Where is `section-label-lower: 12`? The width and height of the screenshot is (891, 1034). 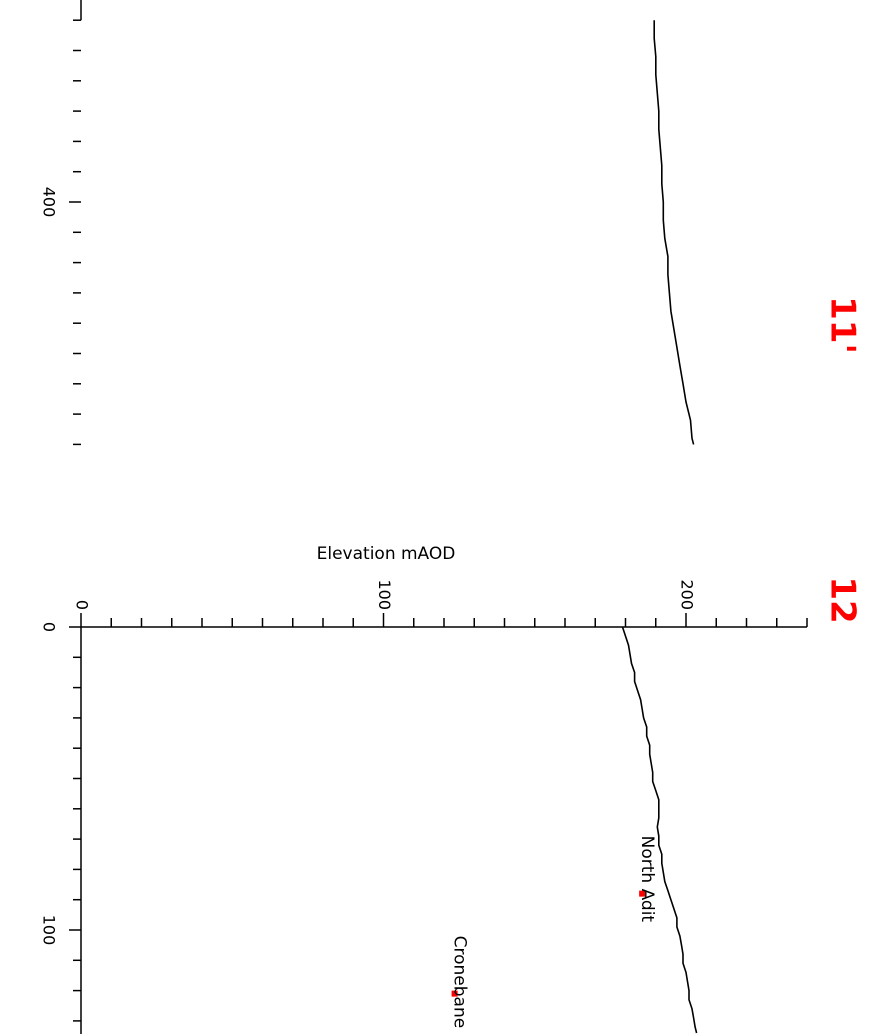 section-label-lower: 12 is located at coordinates (843, 599).